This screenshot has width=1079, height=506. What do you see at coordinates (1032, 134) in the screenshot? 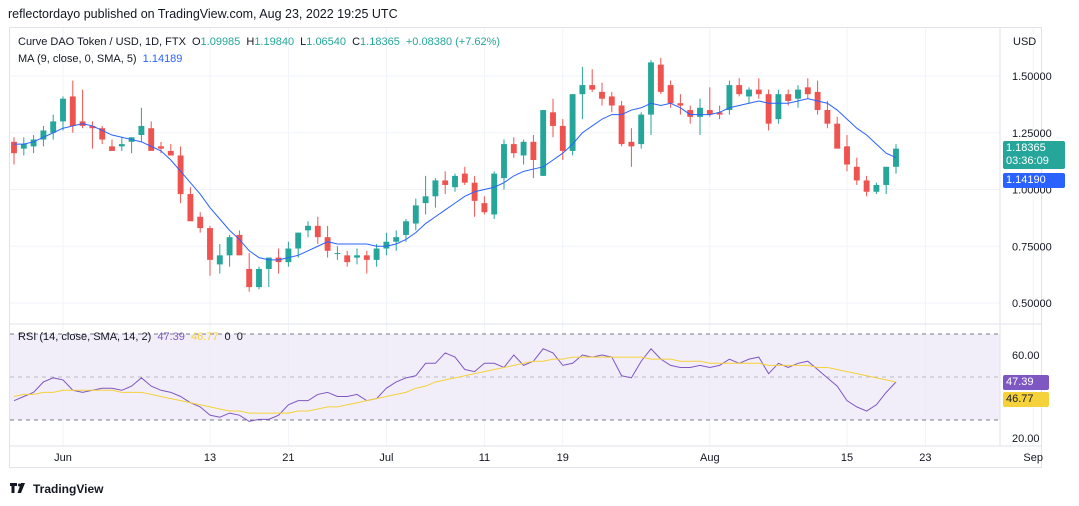
I see `price-tick-label: 1.25000` at bounding box center [1032, 134].